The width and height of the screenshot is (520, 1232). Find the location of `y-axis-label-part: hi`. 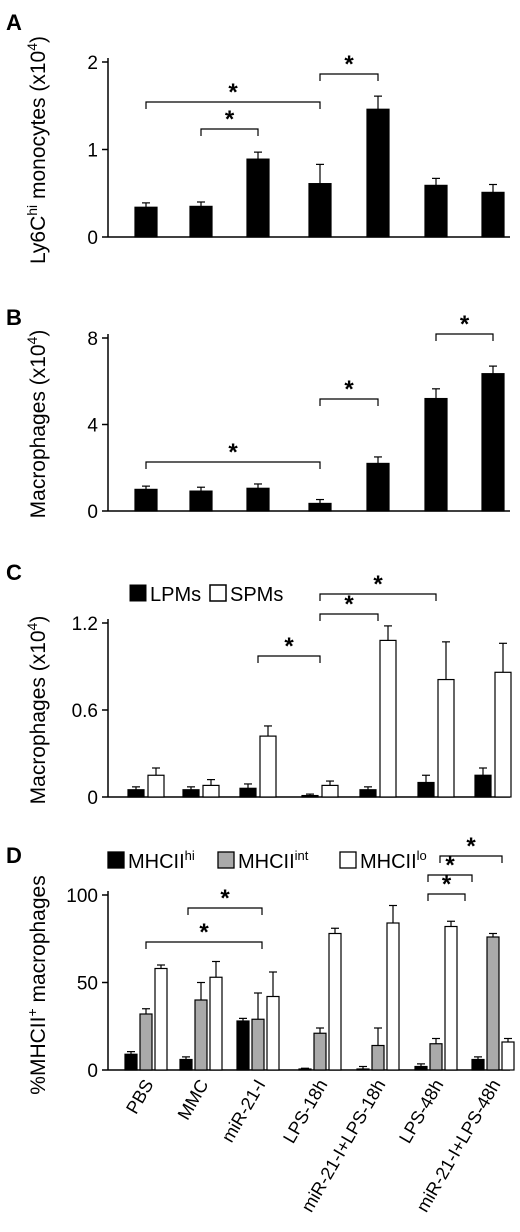

y-axis-label-part: hi is located at coordinates (32, 210).